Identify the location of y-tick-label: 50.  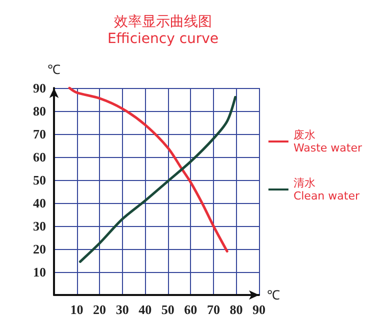
(39, 180).